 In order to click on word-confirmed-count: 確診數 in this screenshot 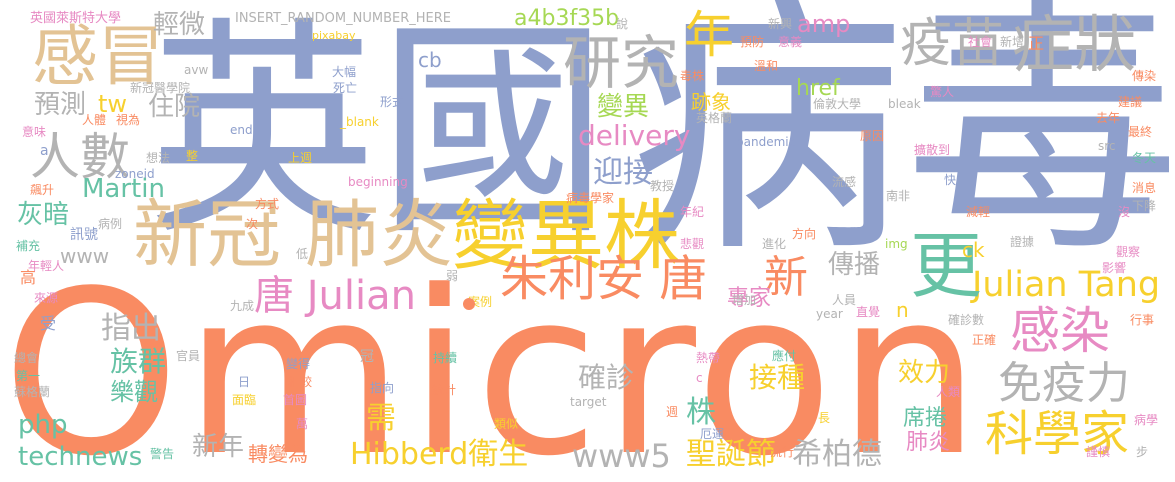, I will do `click(966, 320)`.